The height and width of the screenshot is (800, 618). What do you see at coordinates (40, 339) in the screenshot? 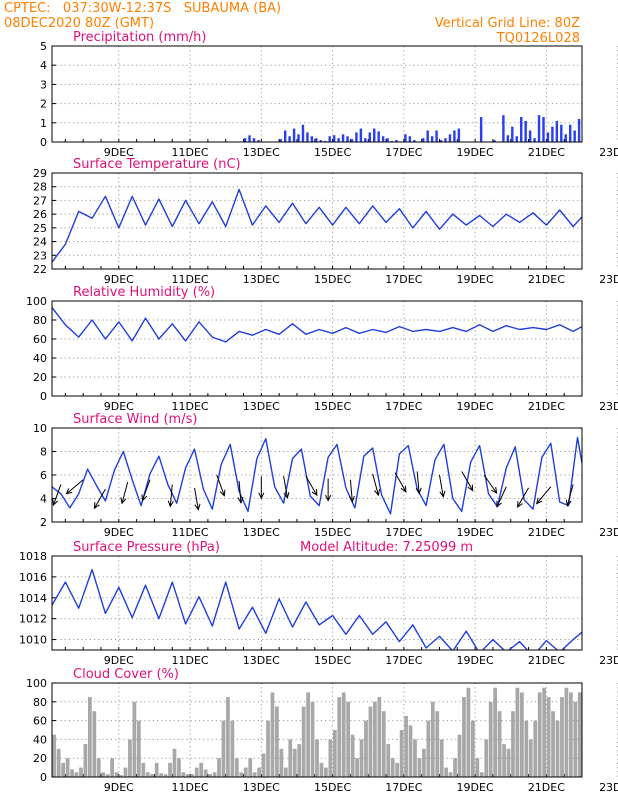
I see `humidity-ytick-label: 60` at bounding box center [40, 339].